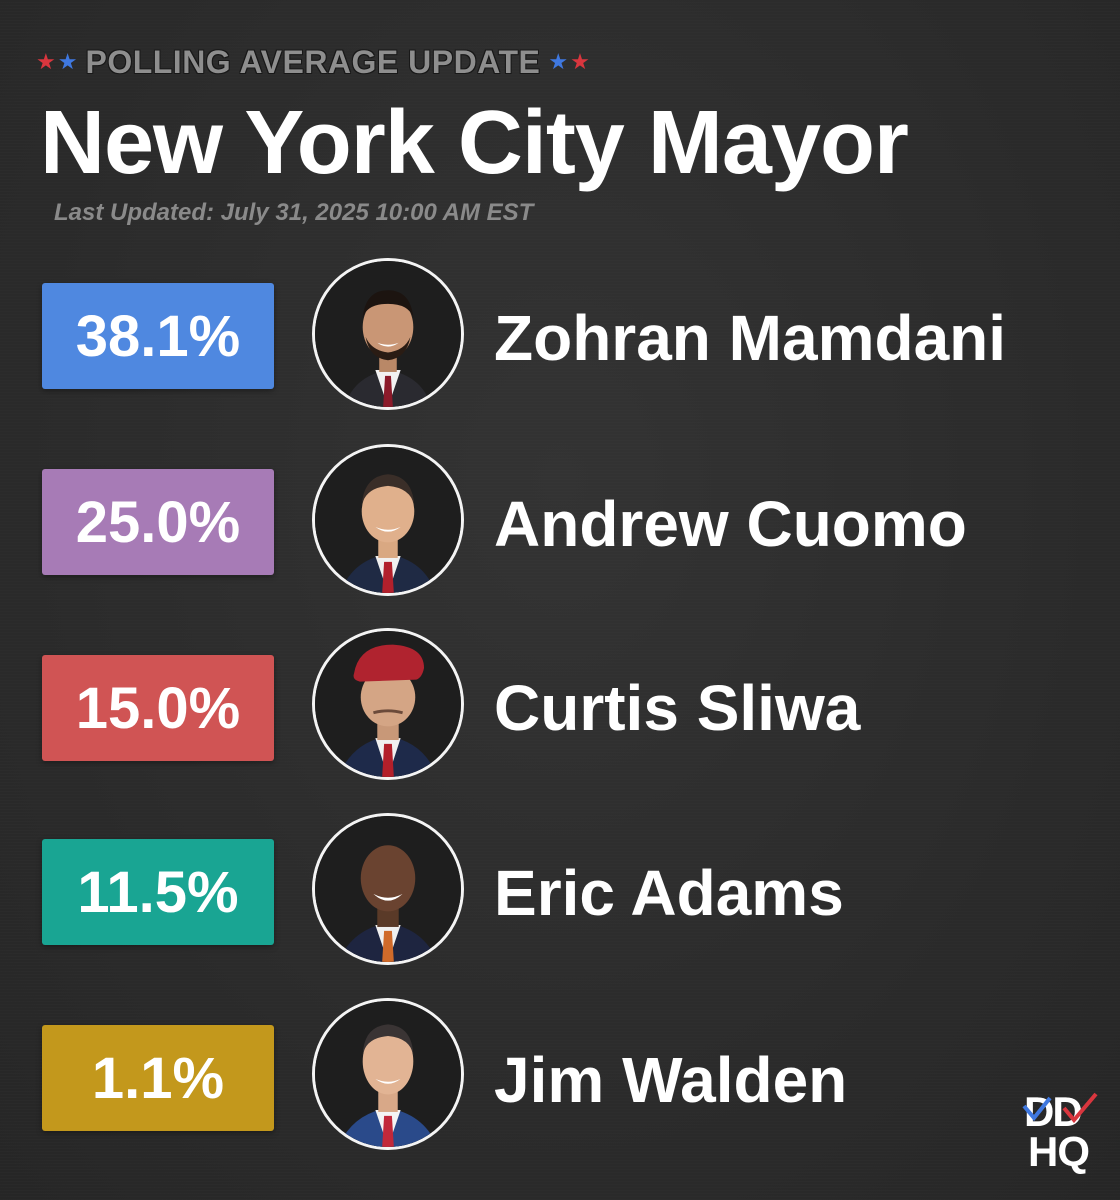  I want to click on candidate-row: 38.1% Zohran Mamdani, so click(560, 338).